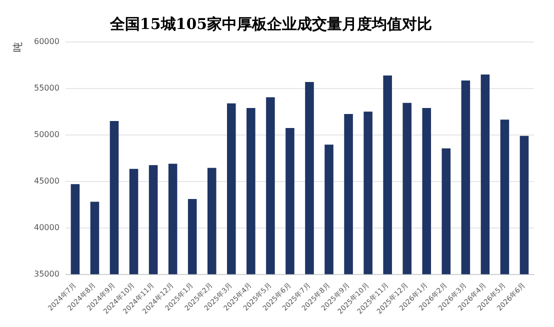 The image size is (554, 327). Describe the element at coordinates (47, 273) in the screenshot. I see `y-tick-label: 35000` at that location.